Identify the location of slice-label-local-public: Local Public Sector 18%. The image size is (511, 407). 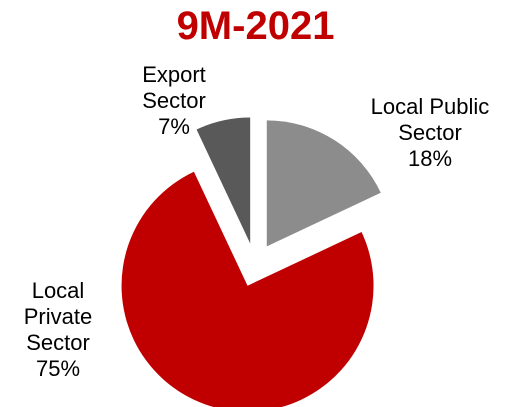
(428, 133).